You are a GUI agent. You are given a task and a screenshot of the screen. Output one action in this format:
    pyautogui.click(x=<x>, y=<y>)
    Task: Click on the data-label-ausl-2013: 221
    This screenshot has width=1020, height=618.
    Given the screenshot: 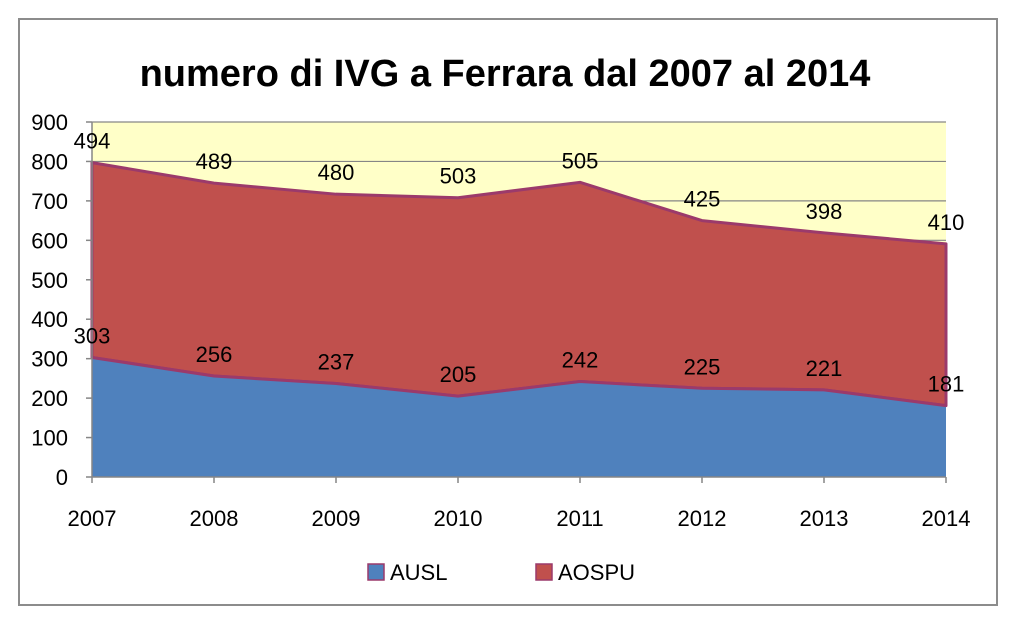 What is the action you would take?
    pyautogui.click(x=824, y=368)
    